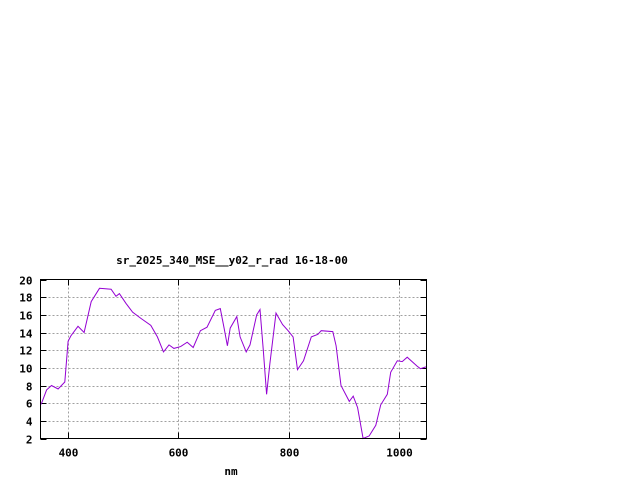 This screenshot has width=640, height=480. What do you see at coordinates (290, 453) in the screenshot?
I see `x-tick-label: 800` at bounding box center [290, 453].